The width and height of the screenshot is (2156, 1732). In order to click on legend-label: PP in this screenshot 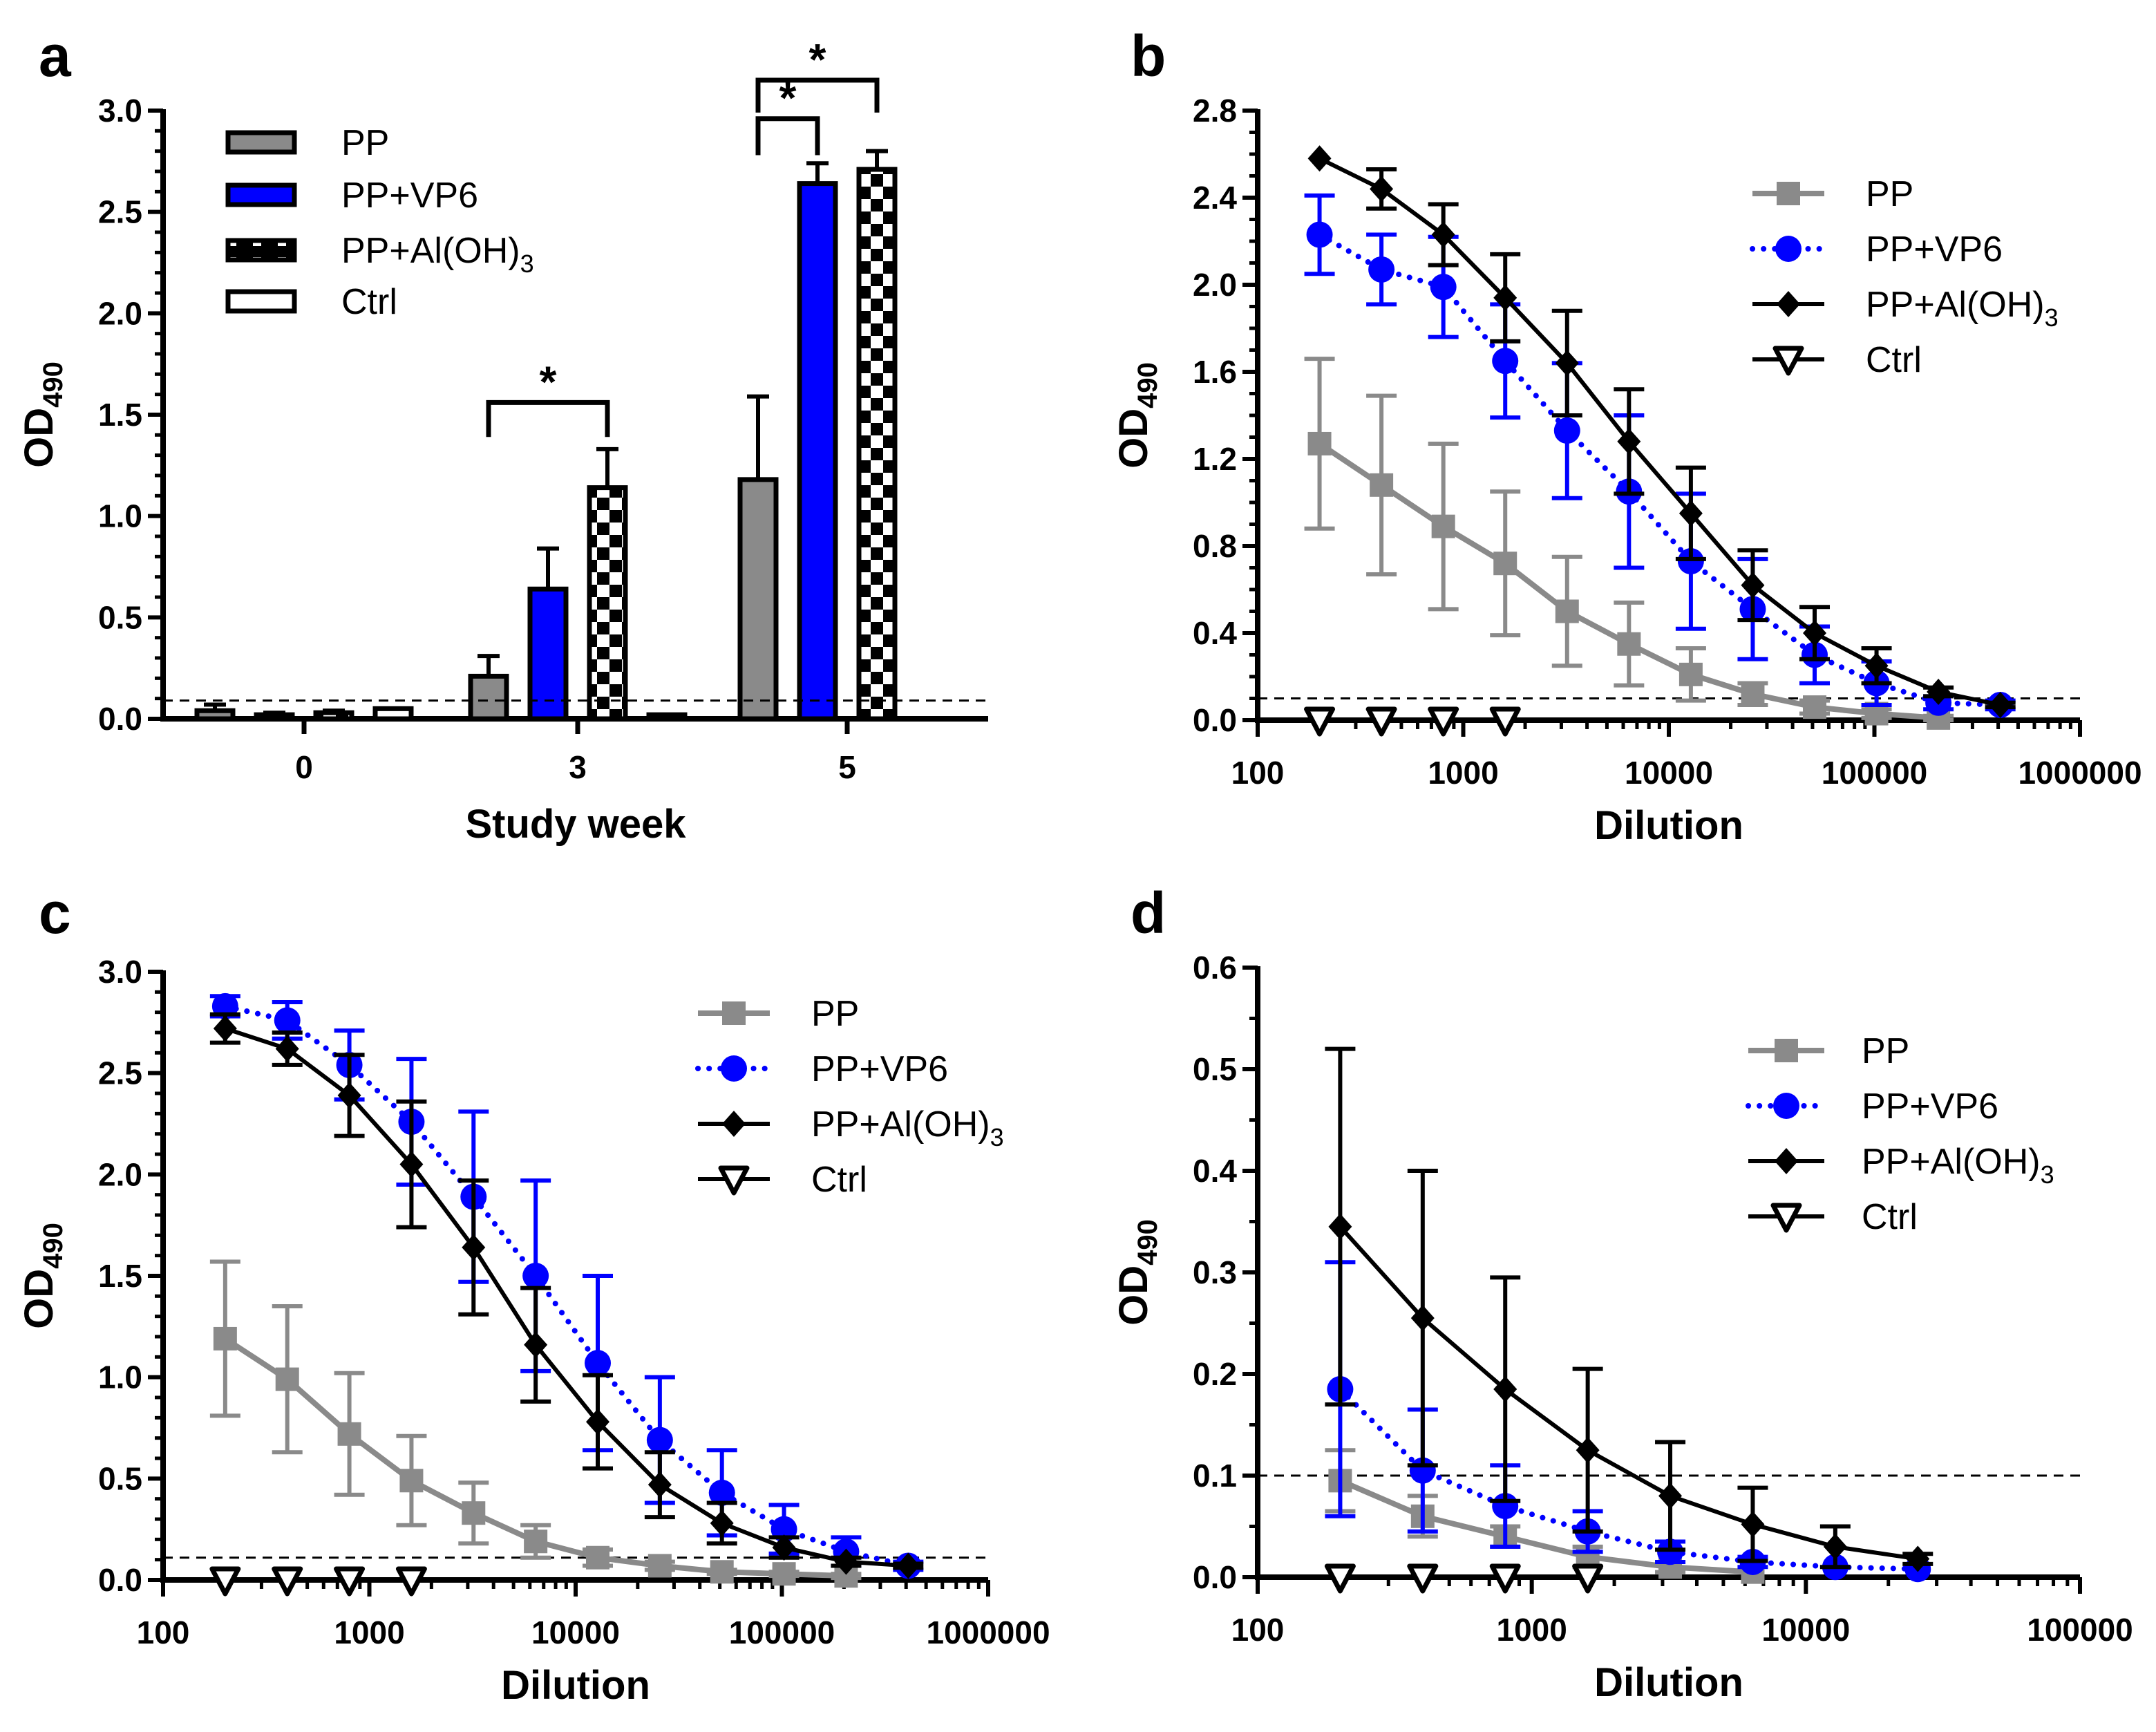, I will do `click(835, 1014)`.